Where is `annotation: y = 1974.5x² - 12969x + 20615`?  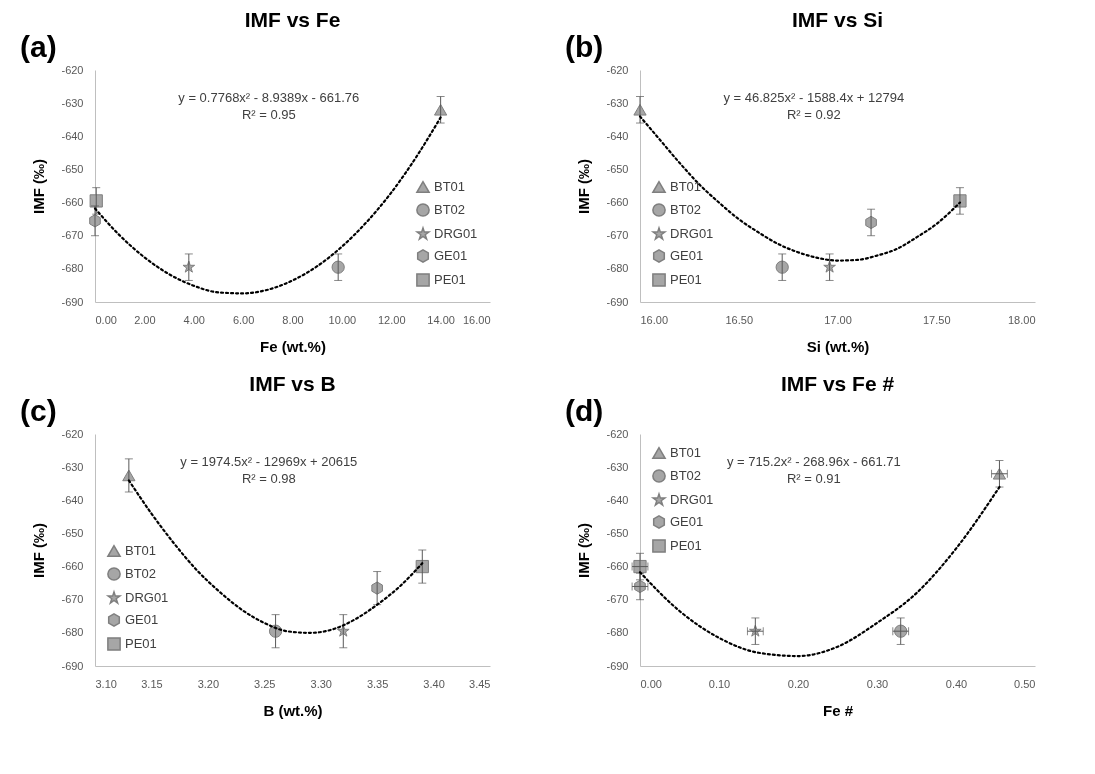 annotation: y = 1974.5x² - 12969x + 20615 is located at coordinates (269, 461).